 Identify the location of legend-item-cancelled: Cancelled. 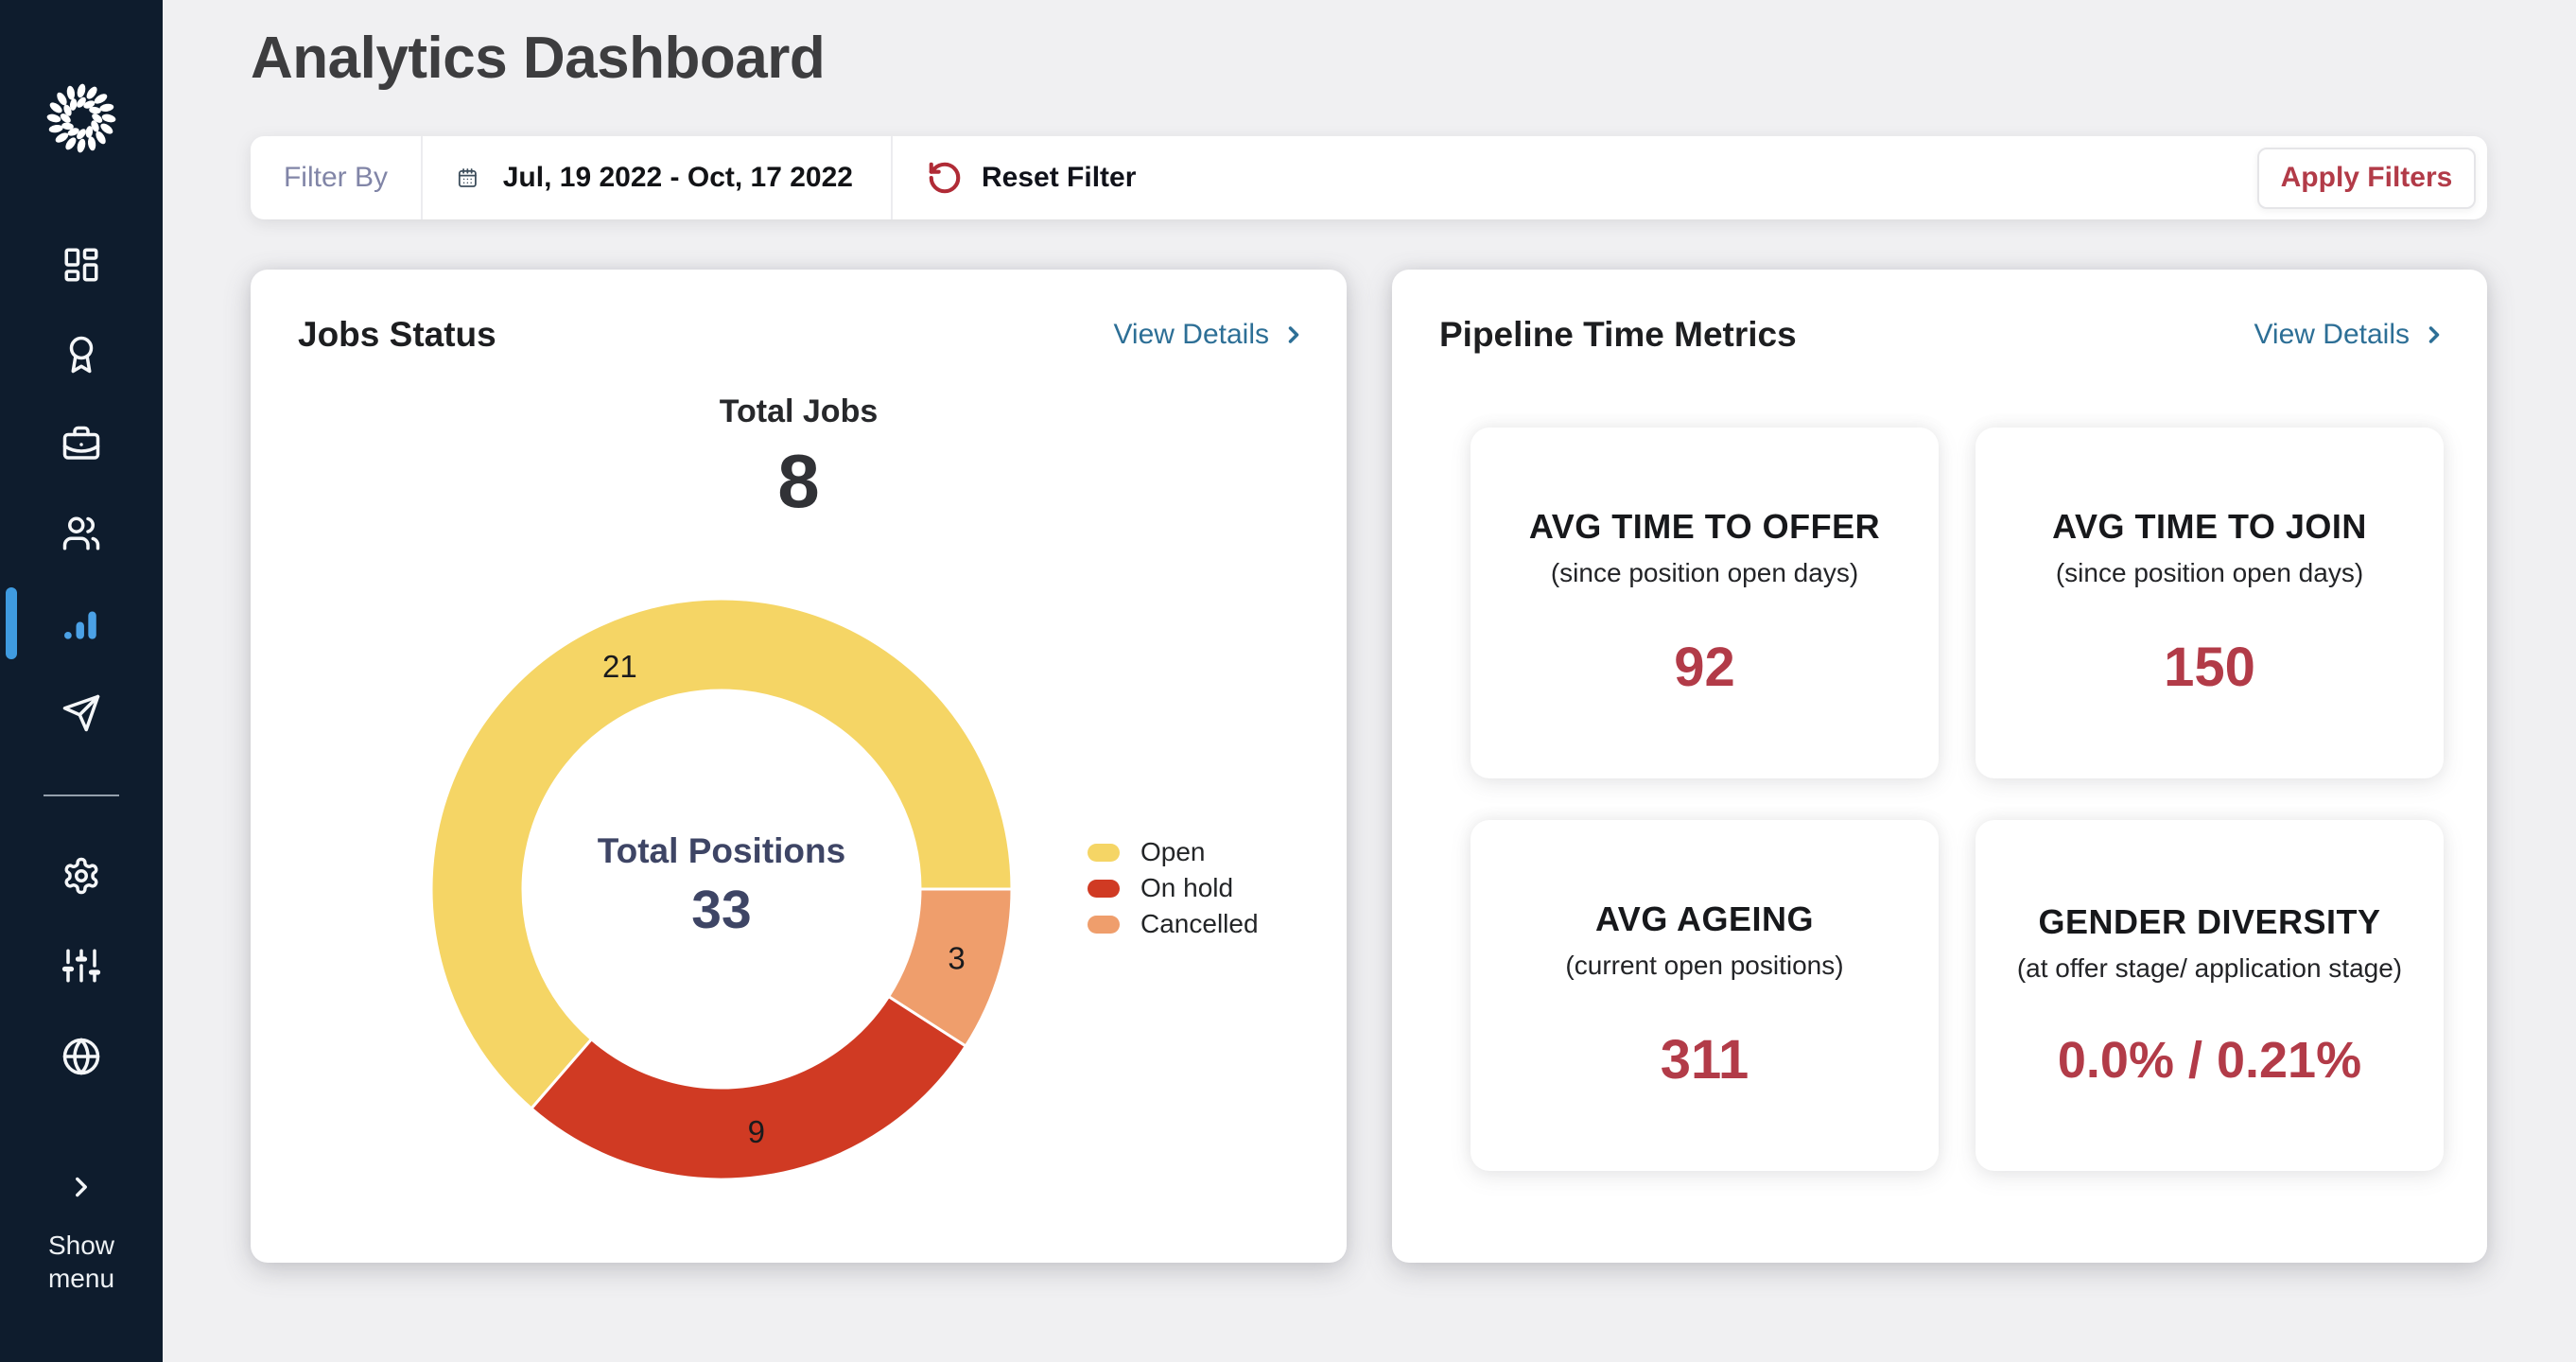
(1173, 923).